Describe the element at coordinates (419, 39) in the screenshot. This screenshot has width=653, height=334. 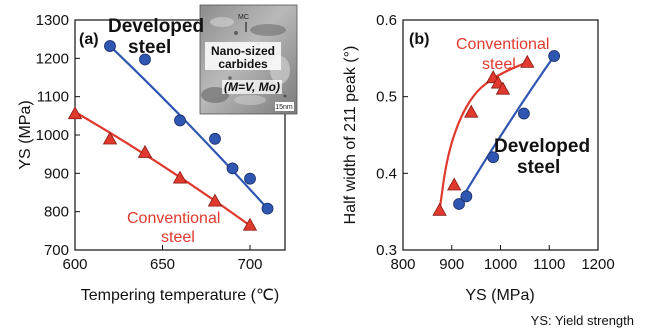
I see `panel-label-b: (b)` at that location.